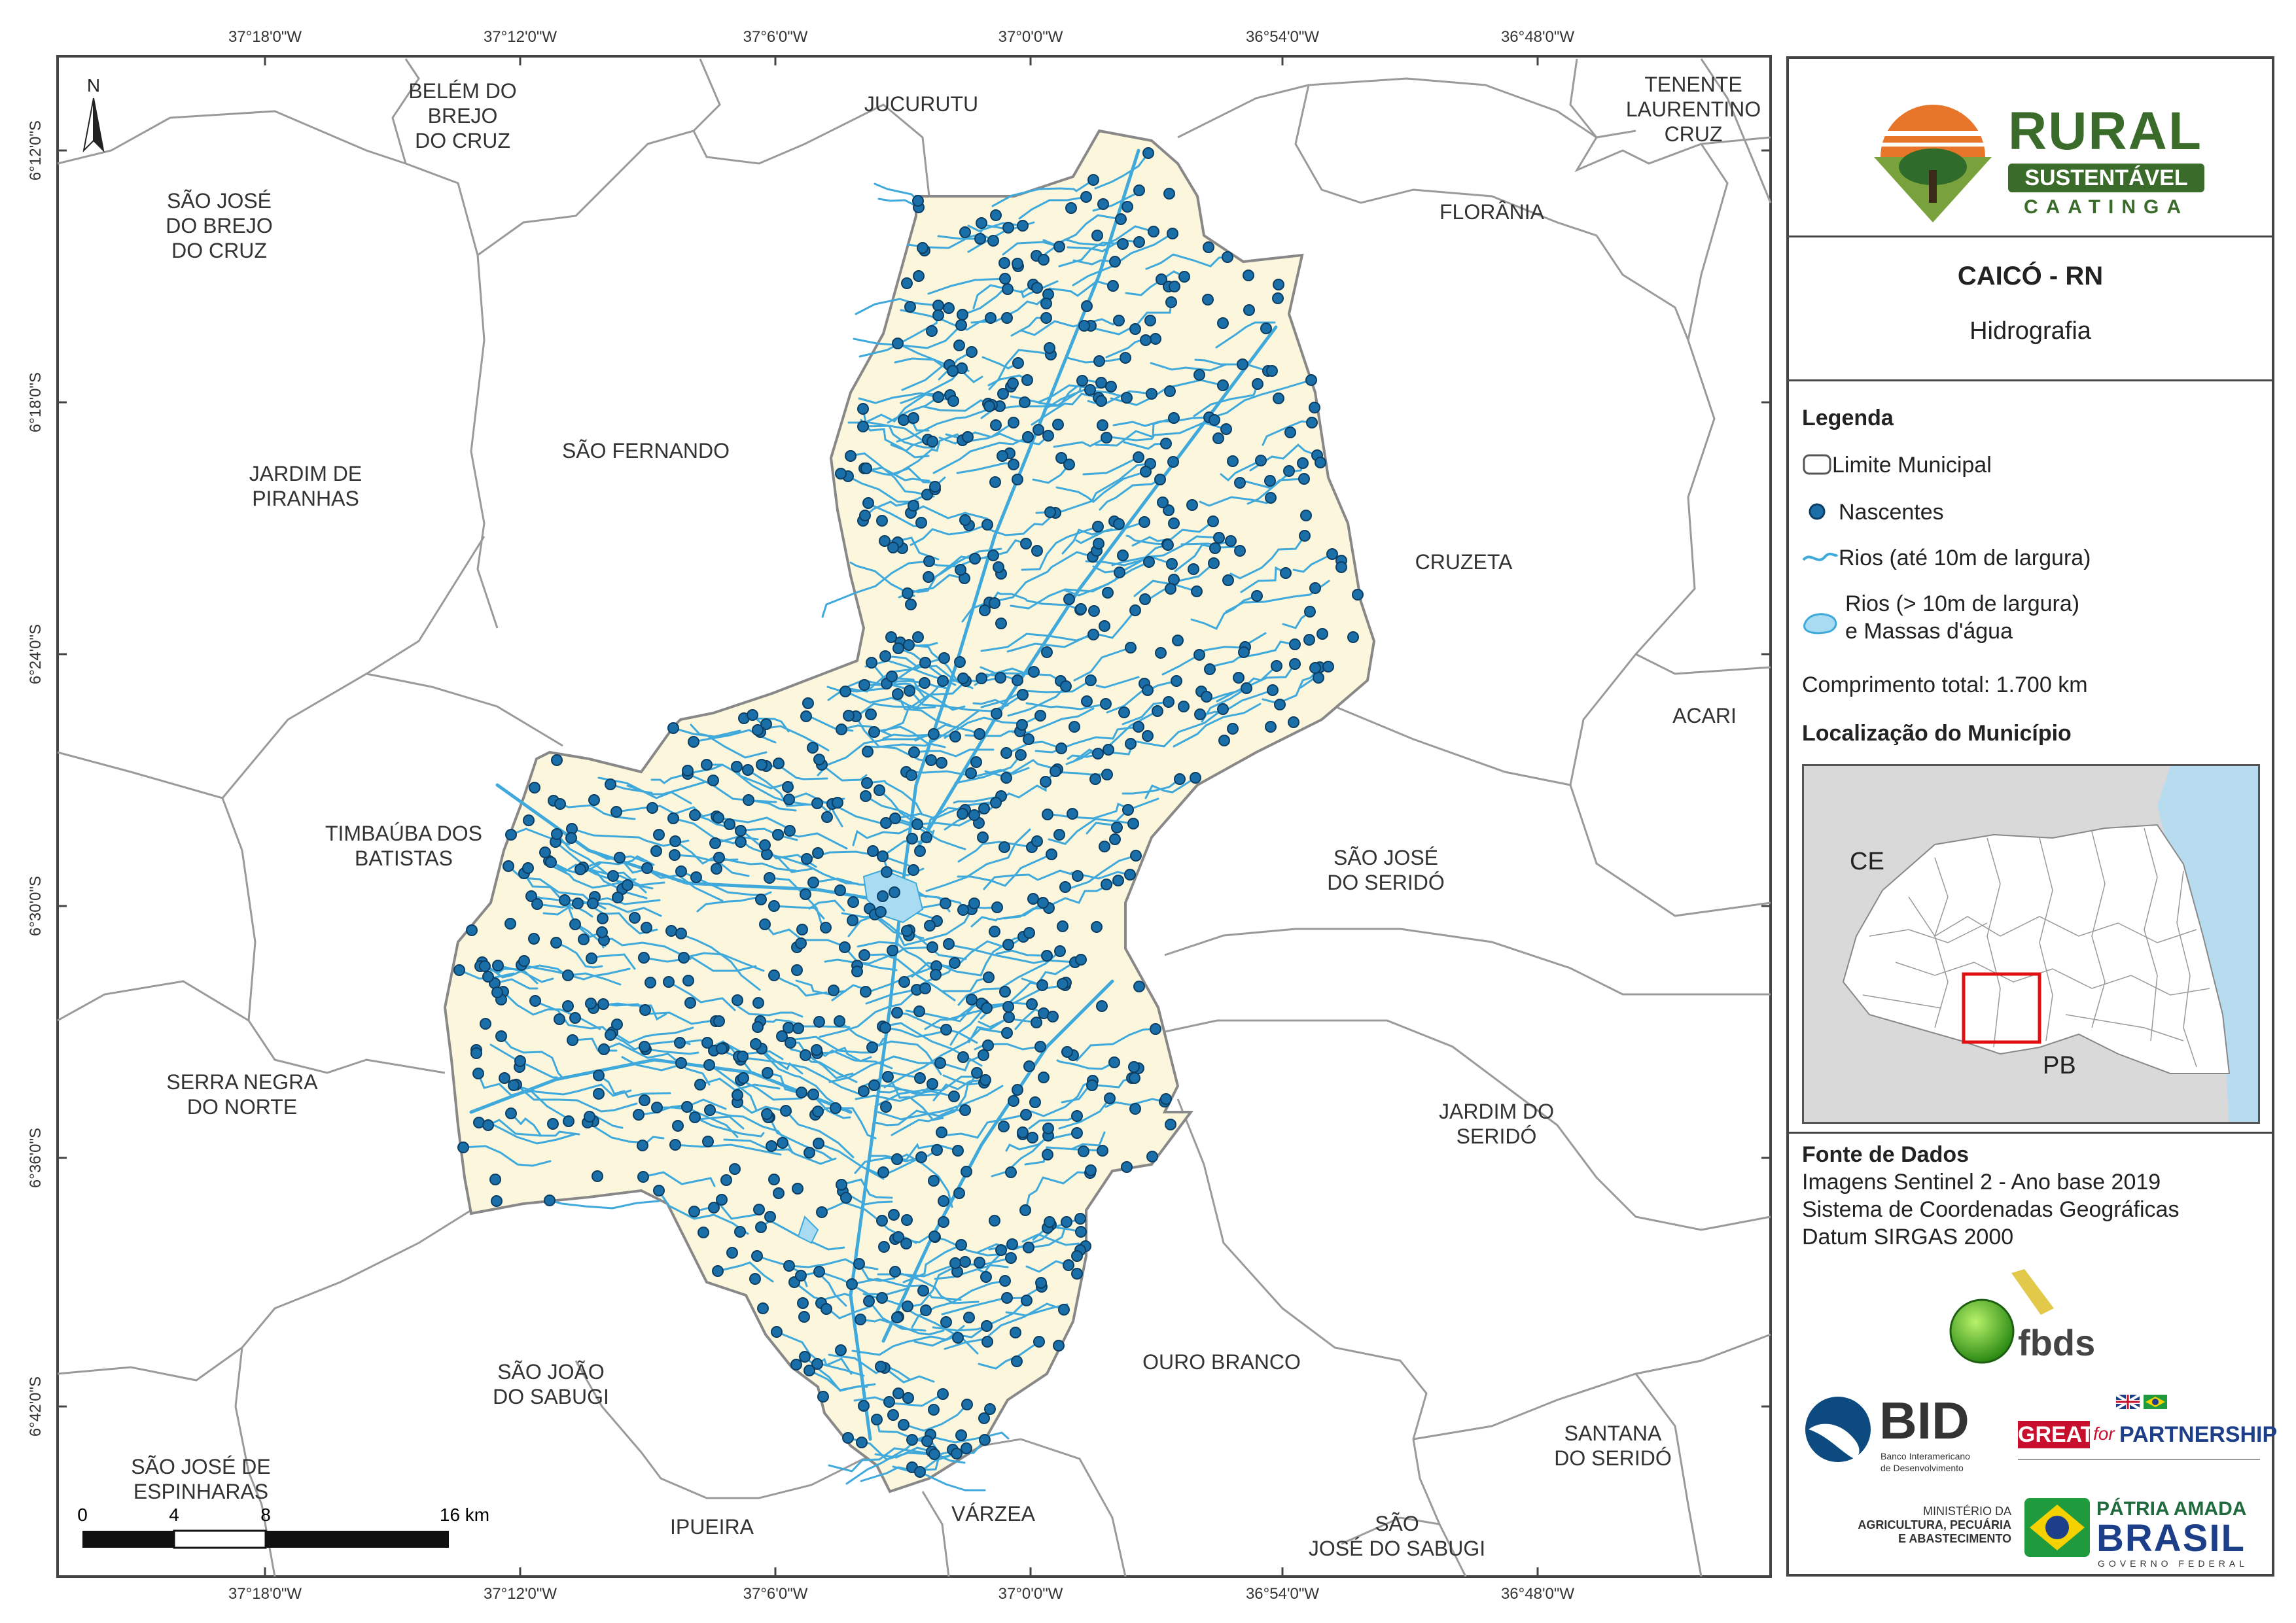  Describe the element at coordinates (1925, 1456) in the screenshot. I see `bid-sub-1: Banco Interamericano` at that location.